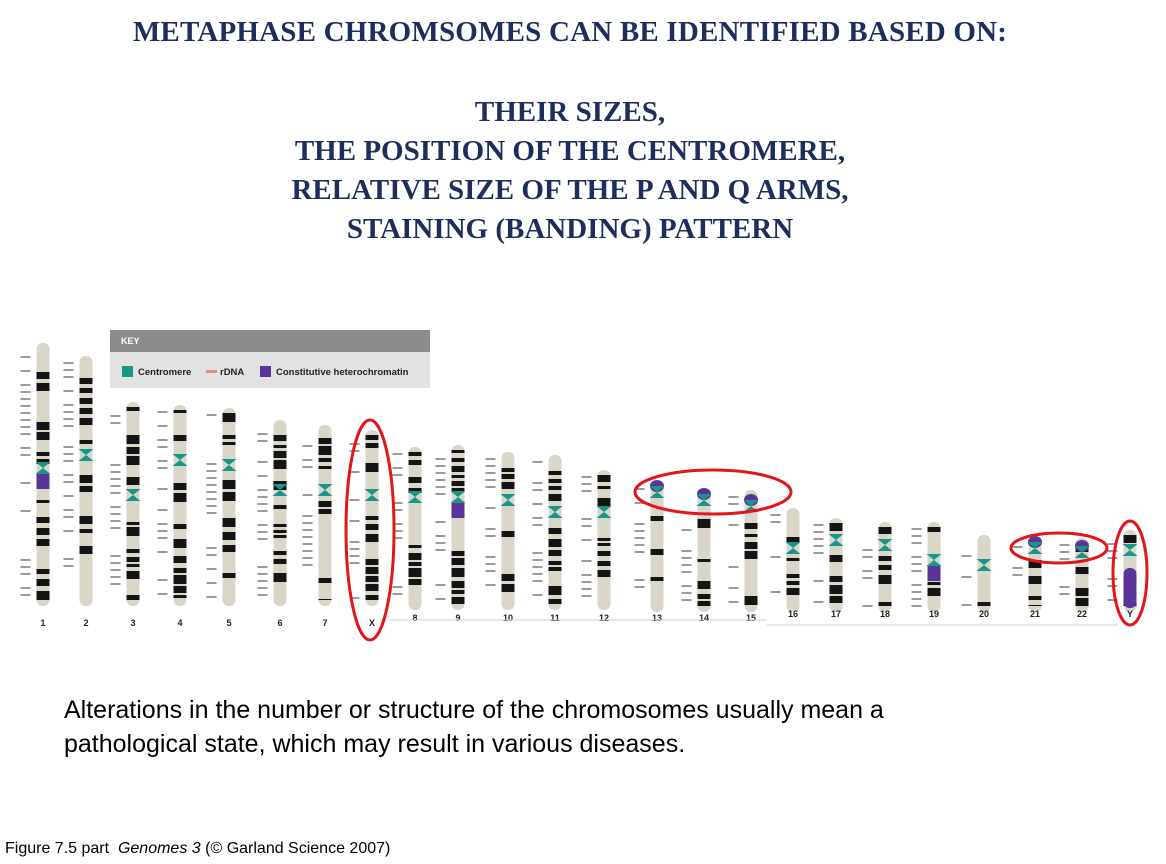 The image size is (1166, 864). I want to click on chromosome-label: 12, so click(604, 618).